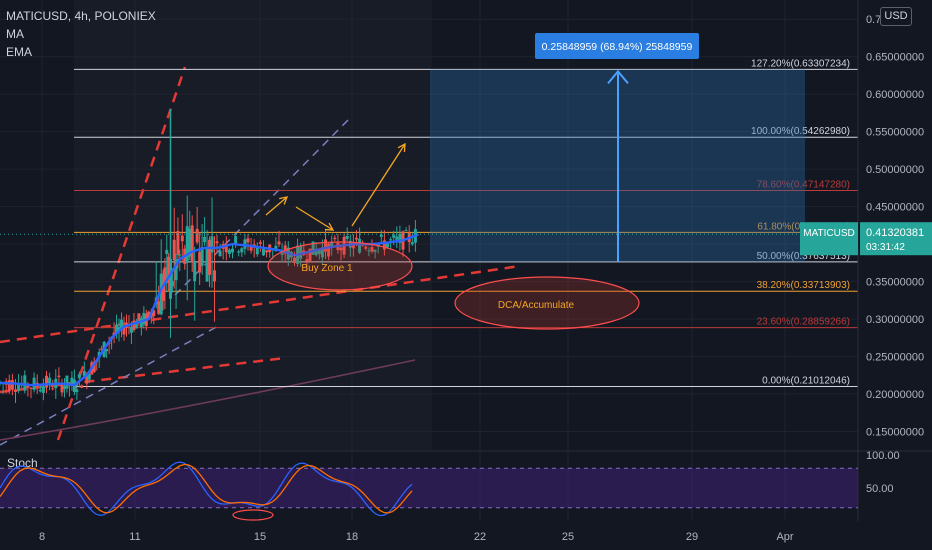  I want to click on trendline-upper, so click(260, 304).